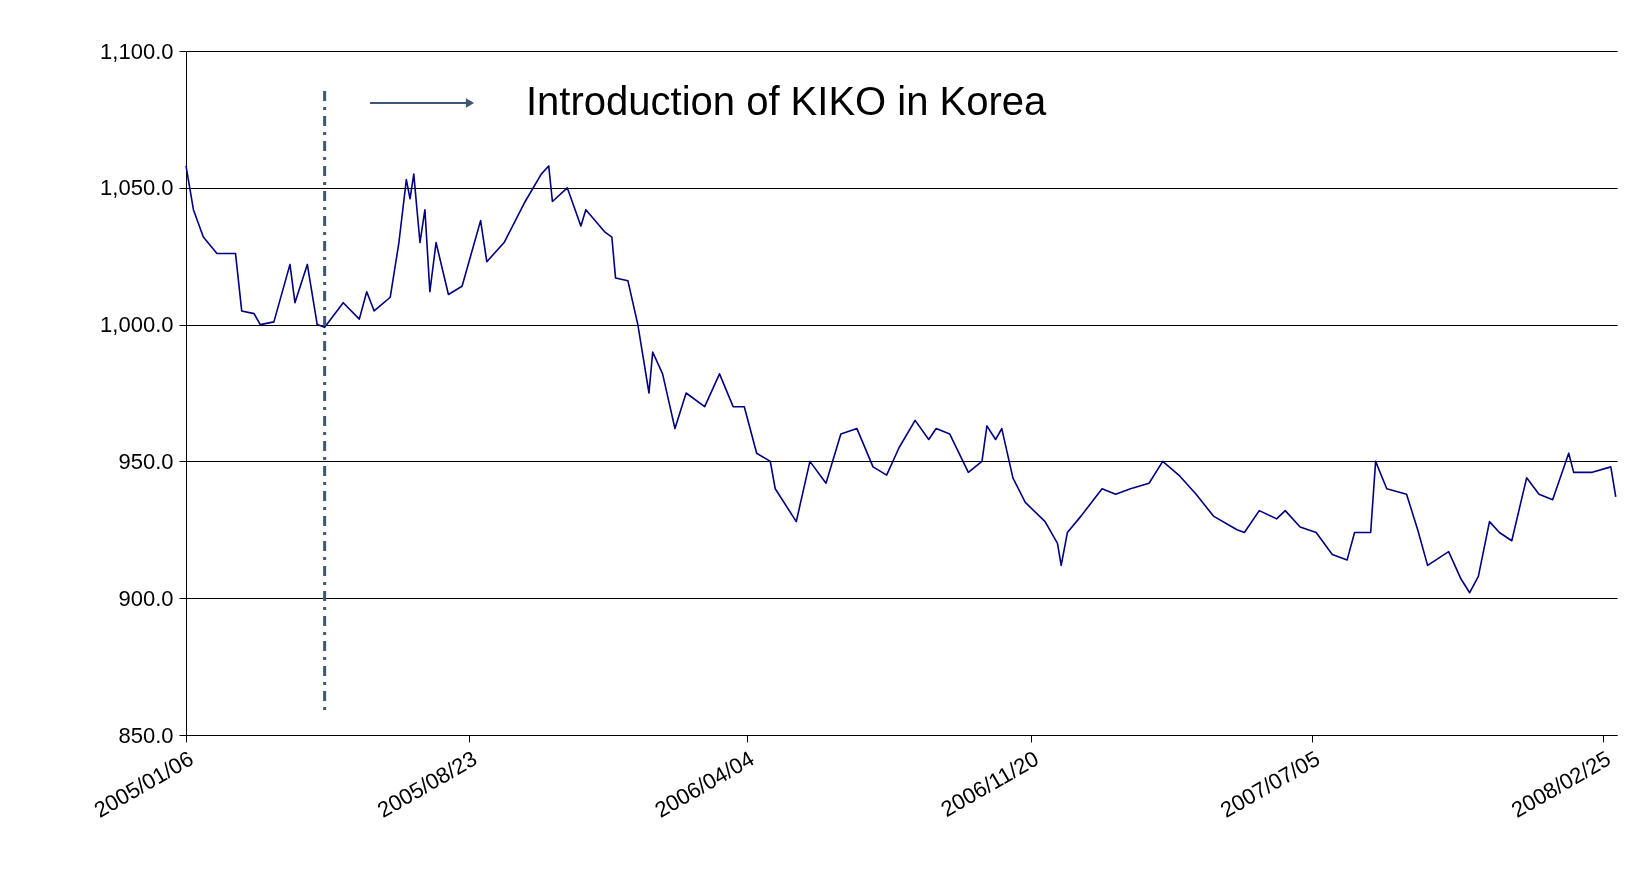 The image size is (1651, 881). I want to click on y-tick-label: 850.0, so click(146, 735).